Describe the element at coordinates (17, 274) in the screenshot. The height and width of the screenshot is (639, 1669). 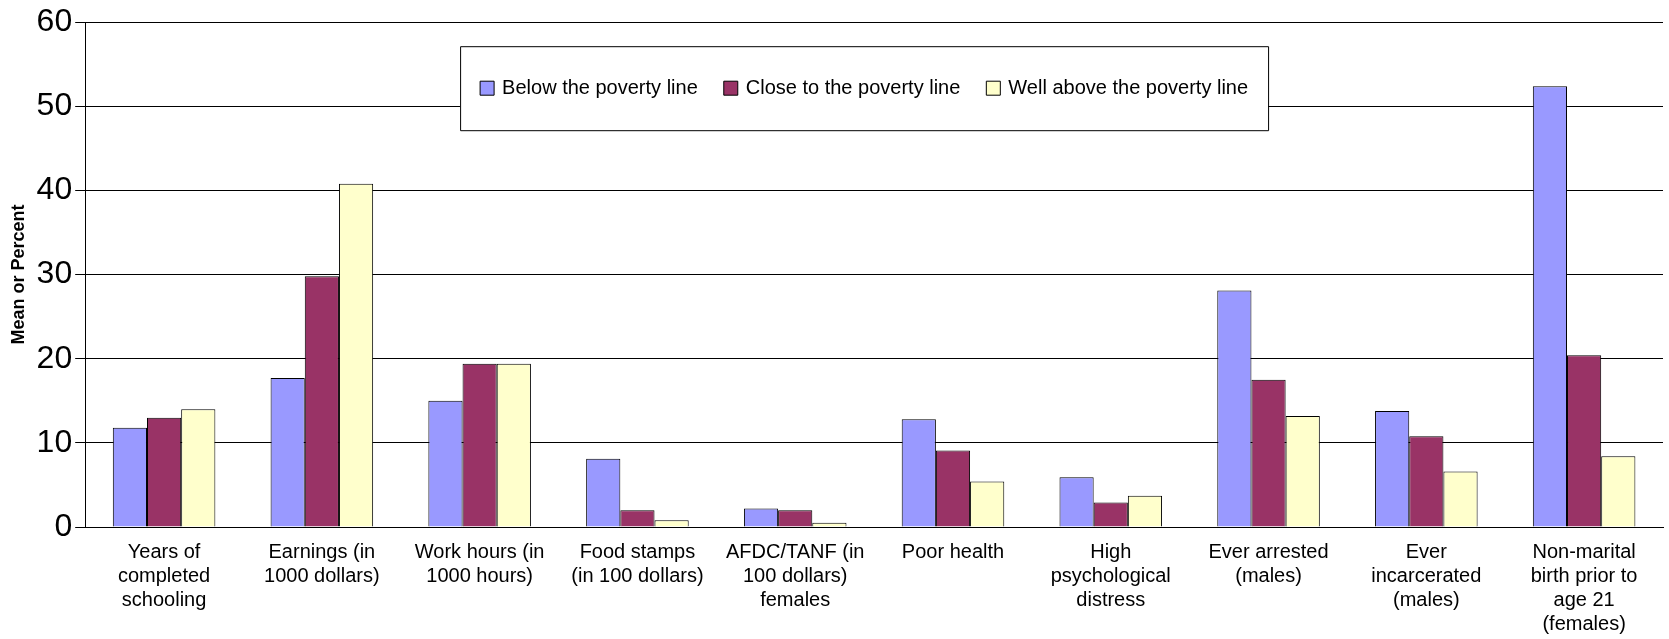
I see `y-axis-title: Mean or Percent` at that location.